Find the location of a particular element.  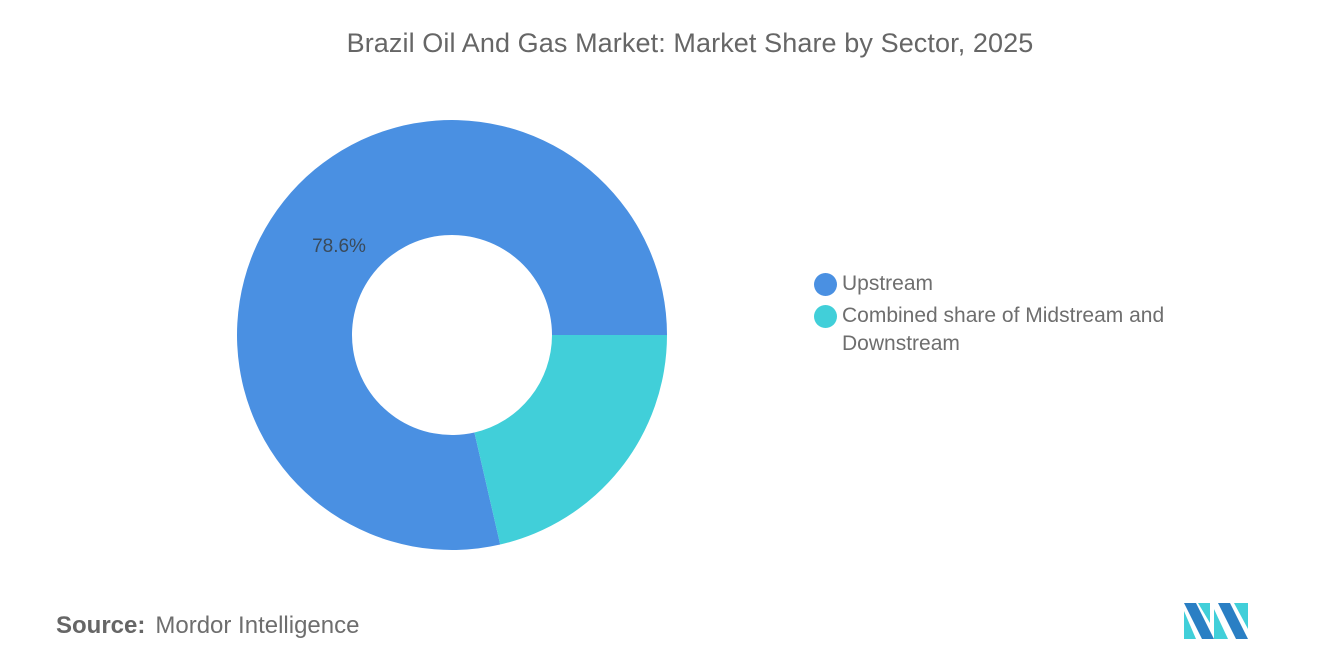

legend-swatch-midstream-downstream-icon is located at coordinates (825, 316).